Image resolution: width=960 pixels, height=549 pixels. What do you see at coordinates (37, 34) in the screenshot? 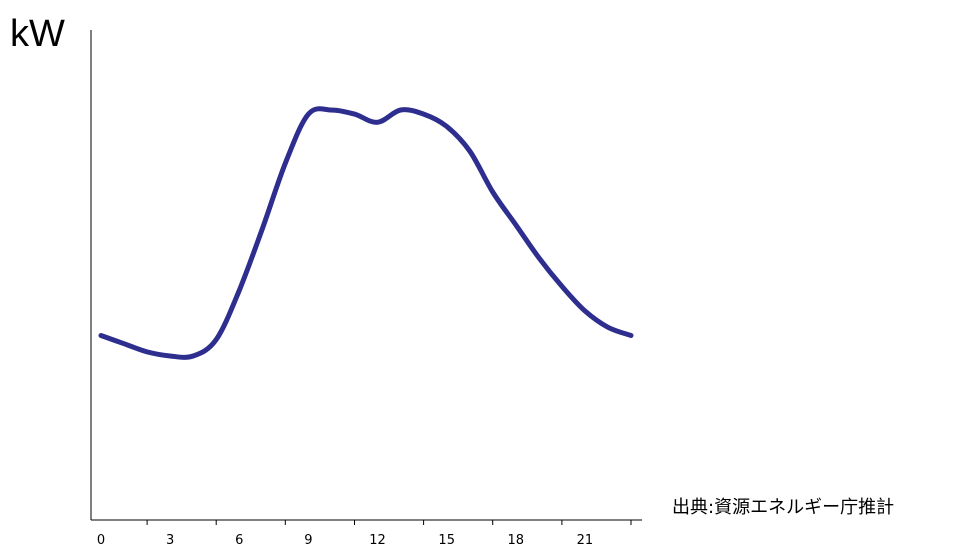
I see `y-axis-label: kW` at bounding box center [37, 34].